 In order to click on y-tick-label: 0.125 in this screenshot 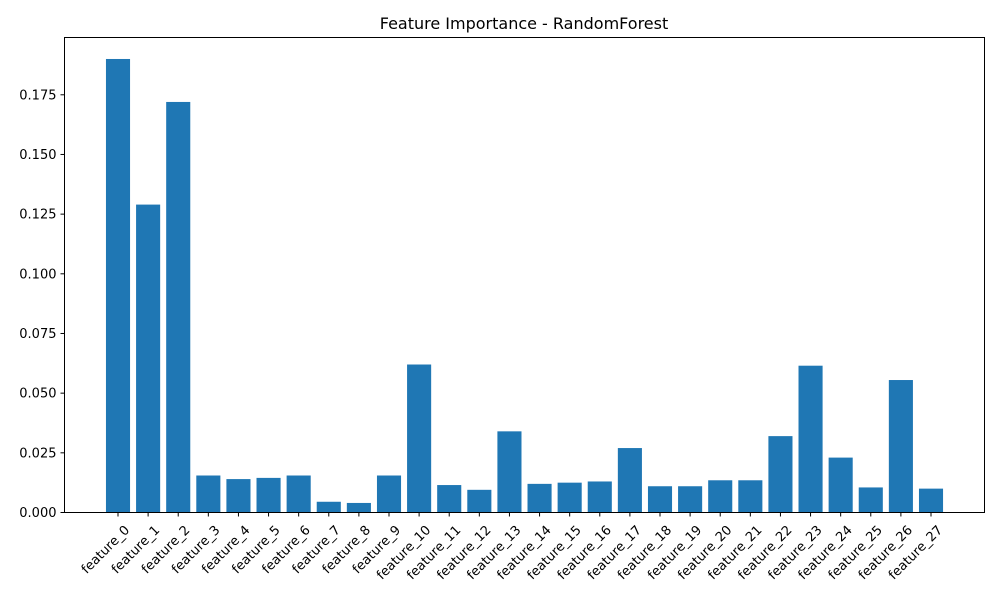, I will do `click(37, 215)`.